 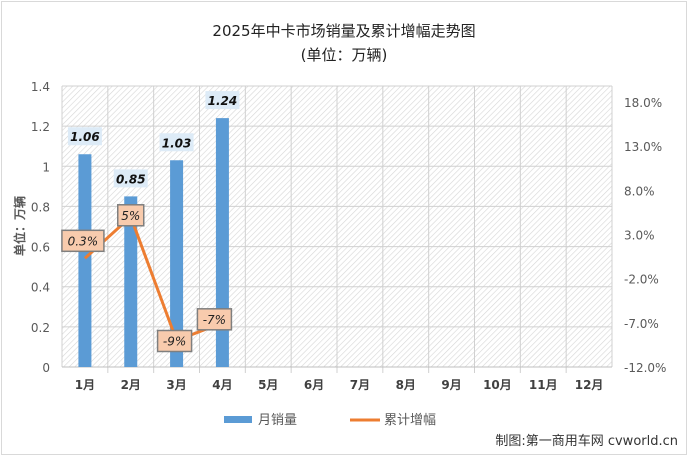 I want to click on legend-bar-swatch, so click(x=238, y=419).